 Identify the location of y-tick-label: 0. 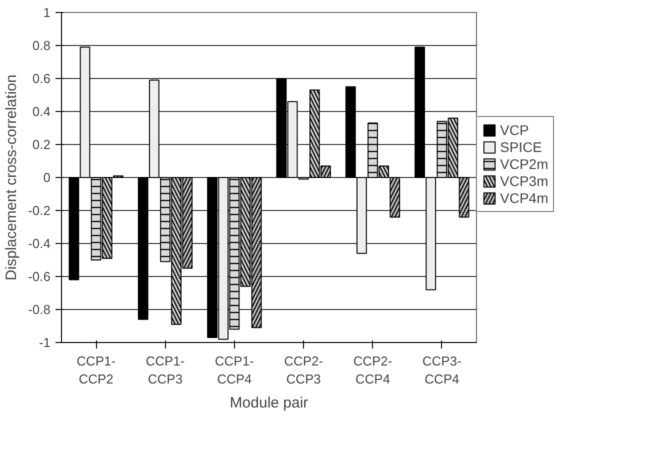
(47, 177).